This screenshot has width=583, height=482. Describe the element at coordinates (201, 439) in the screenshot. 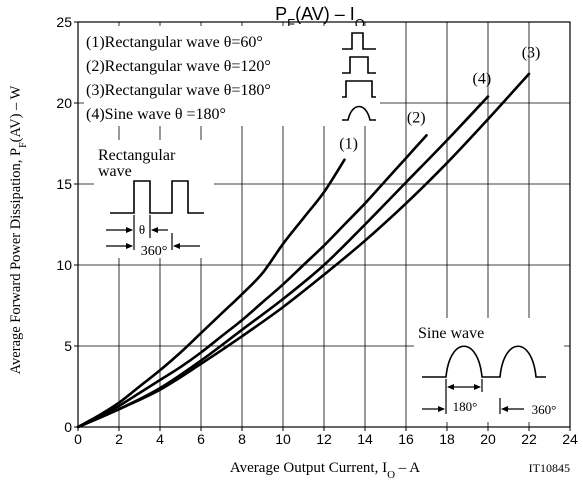

I see `x-tick-label: 6` at that location.